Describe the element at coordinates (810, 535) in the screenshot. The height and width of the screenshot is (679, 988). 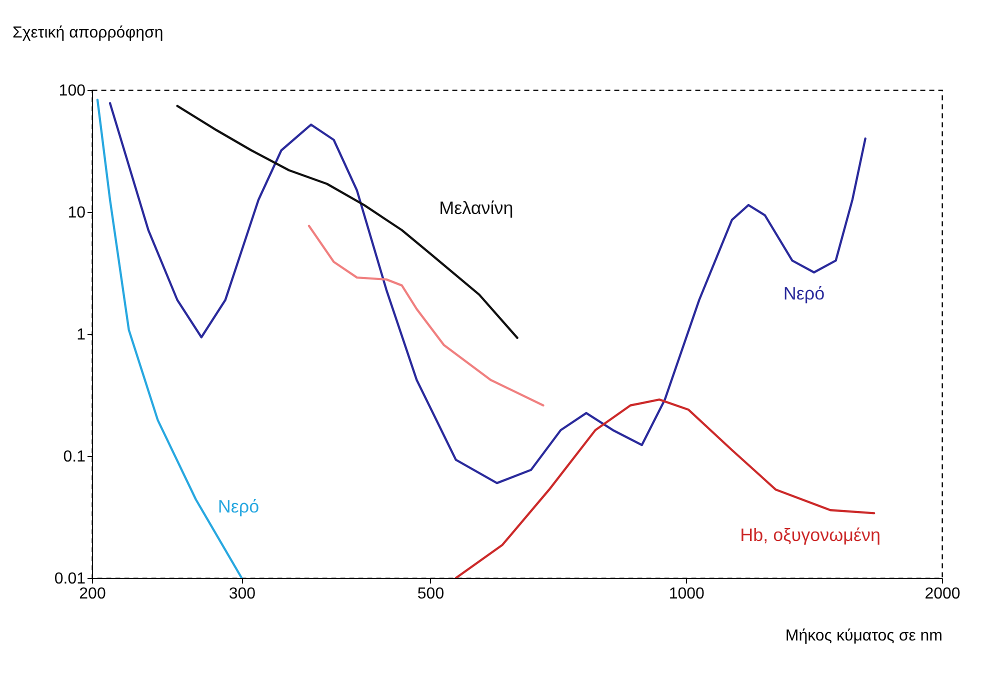
I see `series-label: Hb, οξυγονωμένη` at that location.